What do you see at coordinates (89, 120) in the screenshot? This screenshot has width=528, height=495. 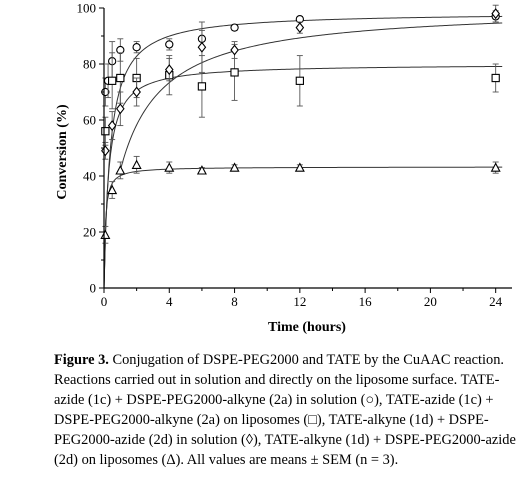 I see `y-tick-label: 60` at bounding box center [89, 120].